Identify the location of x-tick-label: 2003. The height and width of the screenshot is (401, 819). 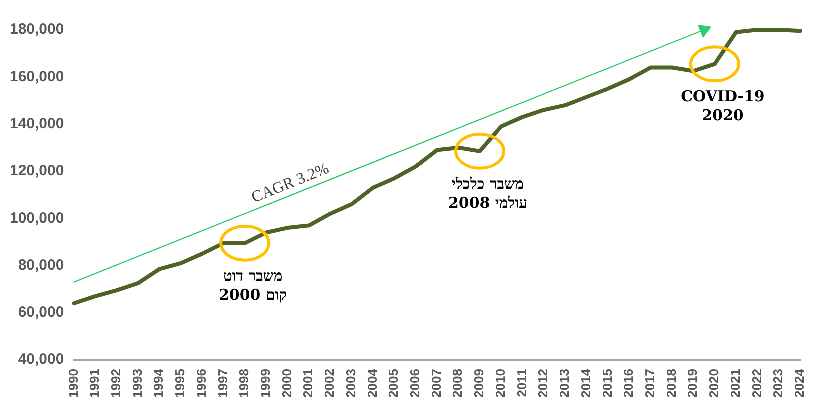
(350, 383).